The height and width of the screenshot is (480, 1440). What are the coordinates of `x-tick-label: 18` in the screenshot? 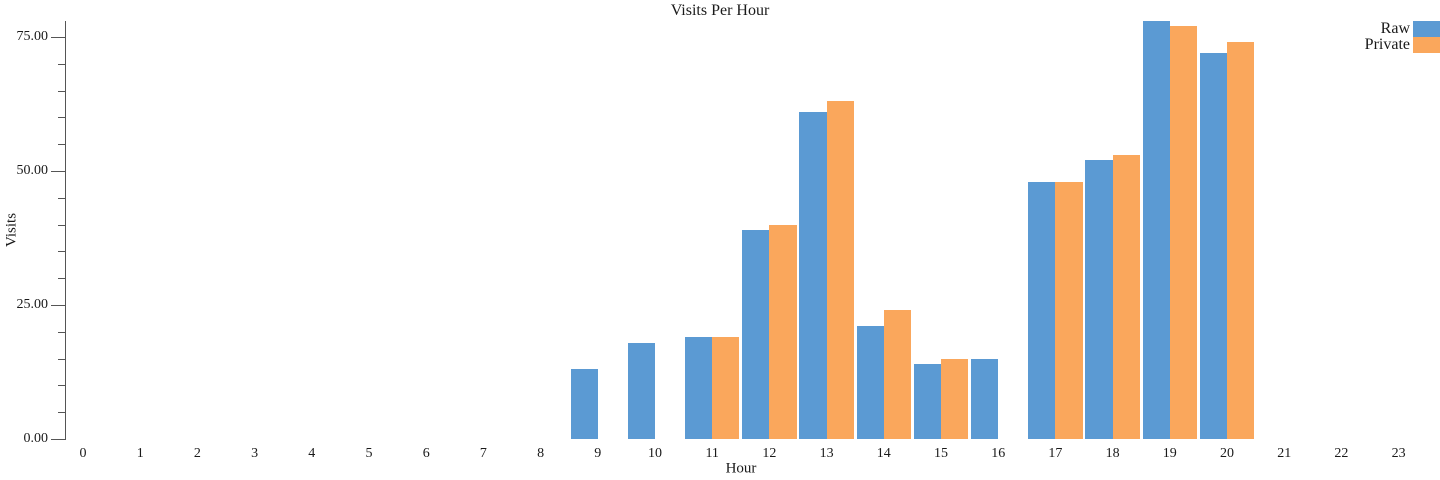 It's located at (1112, 453).